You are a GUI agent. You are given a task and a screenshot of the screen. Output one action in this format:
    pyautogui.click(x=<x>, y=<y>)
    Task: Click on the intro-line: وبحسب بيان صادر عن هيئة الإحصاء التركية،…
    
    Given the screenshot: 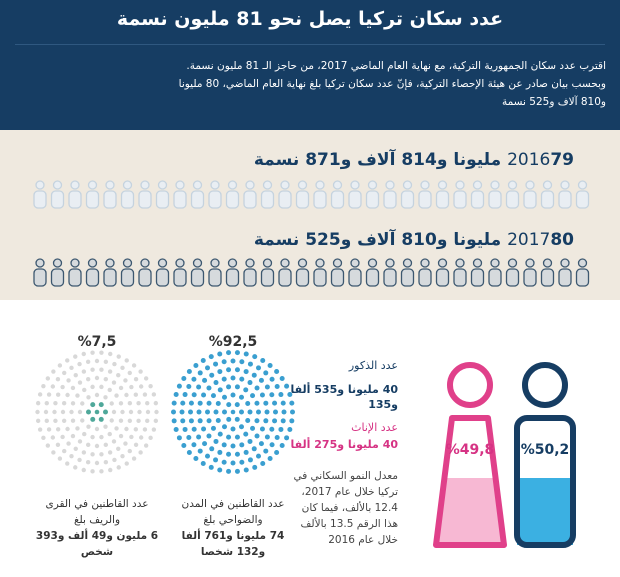 What is the action you would take?
    pyautogui.click(x=392, y=84)
    